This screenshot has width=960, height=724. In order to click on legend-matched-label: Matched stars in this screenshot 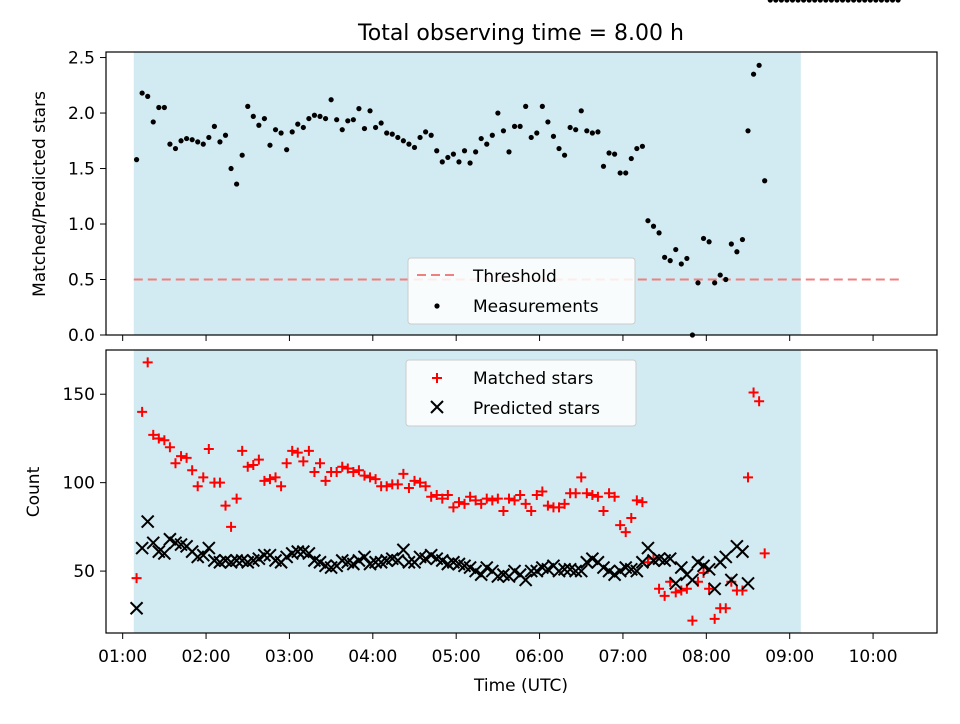, I will do `click(533, 379)`.